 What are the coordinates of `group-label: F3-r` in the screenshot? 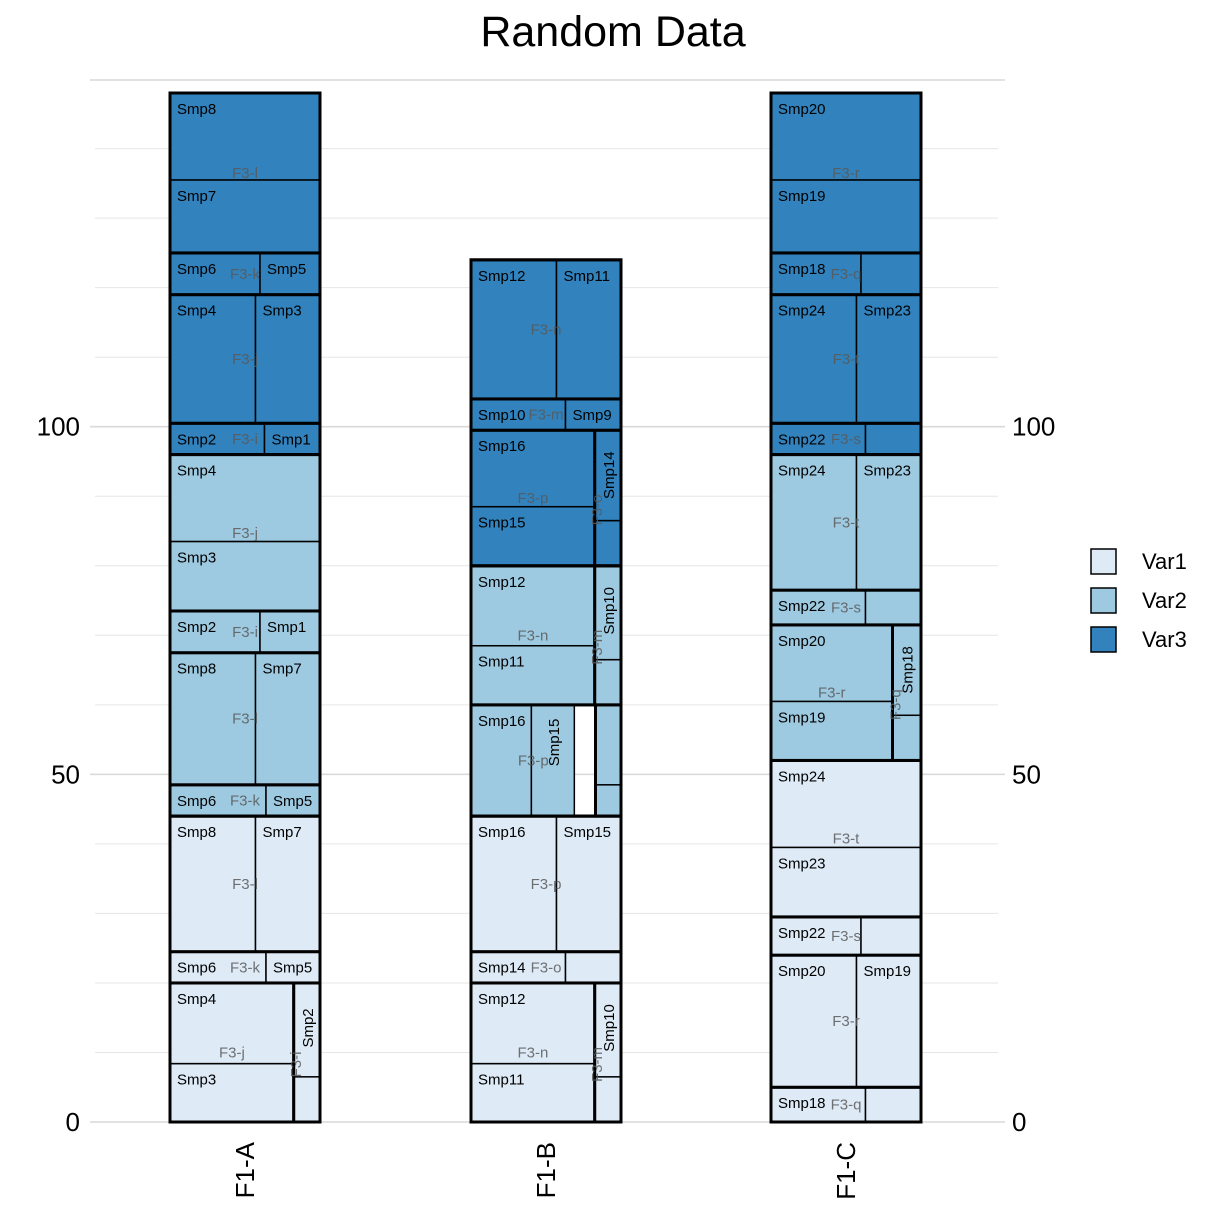 It's located at (846, 1021).